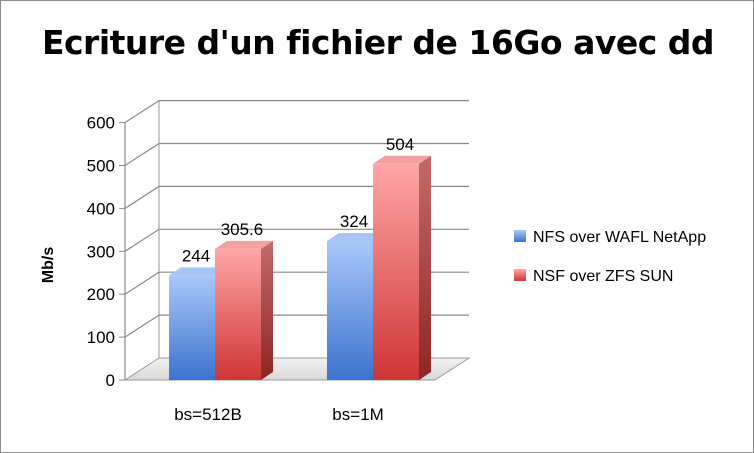  What do you see at coordinates (101, 337) in the screenshot?
I see `y-tick-label: 100` at bounding box center [101, 337].